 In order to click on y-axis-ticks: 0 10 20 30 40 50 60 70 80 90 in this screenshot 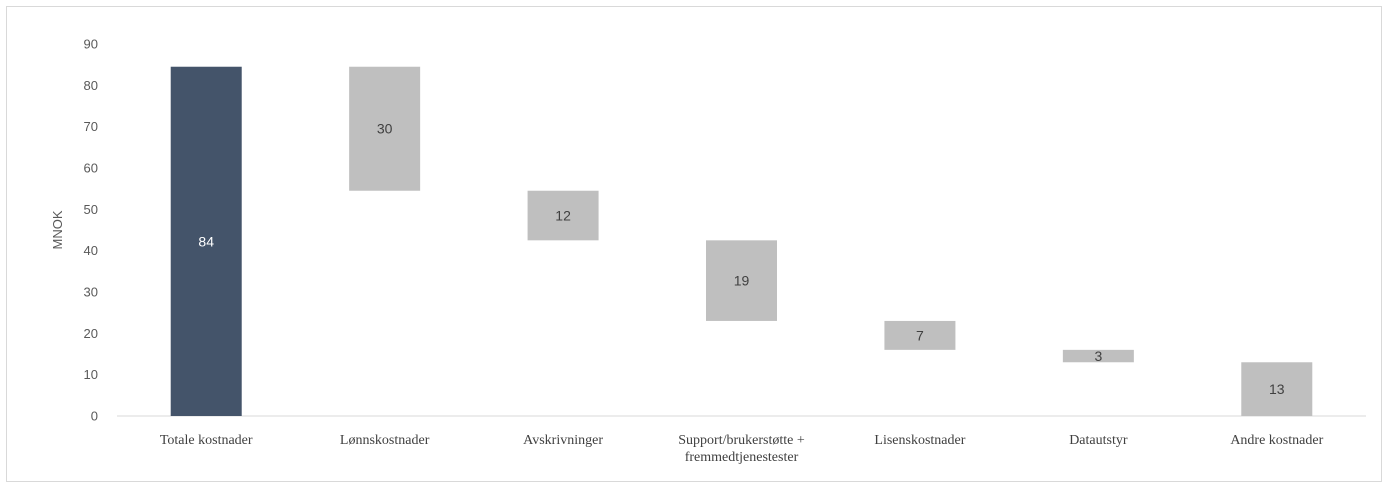, I will do `click(91, 230)`.